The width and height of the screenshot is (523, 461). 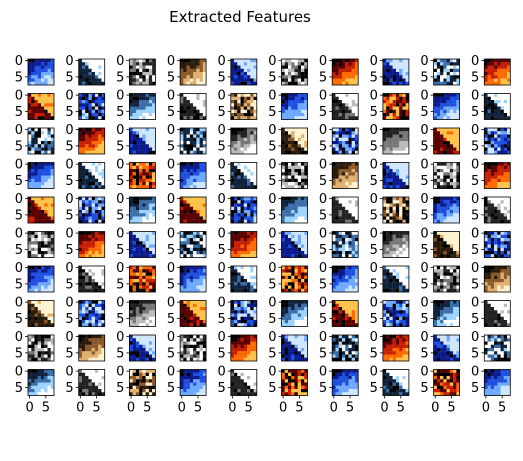 What do you see at coordinates (338, 104) in the screenshot?
I see `feature-panel: 05` at bounding box center [338, 104].